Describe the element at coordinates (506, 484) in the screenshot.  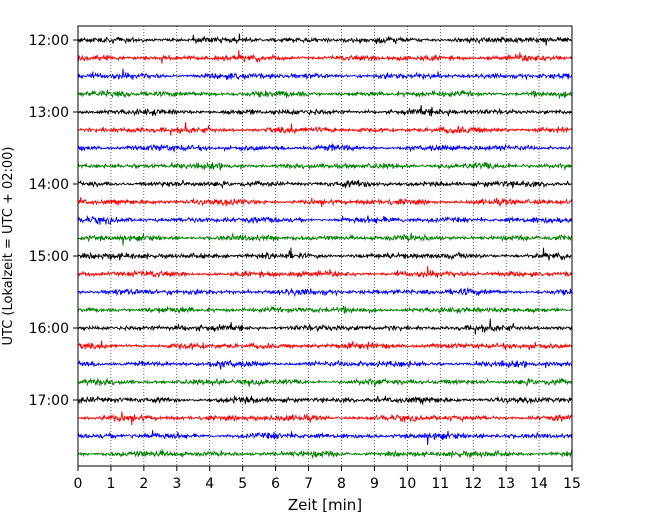
I see `x-tick-label-13: 13` at that location.